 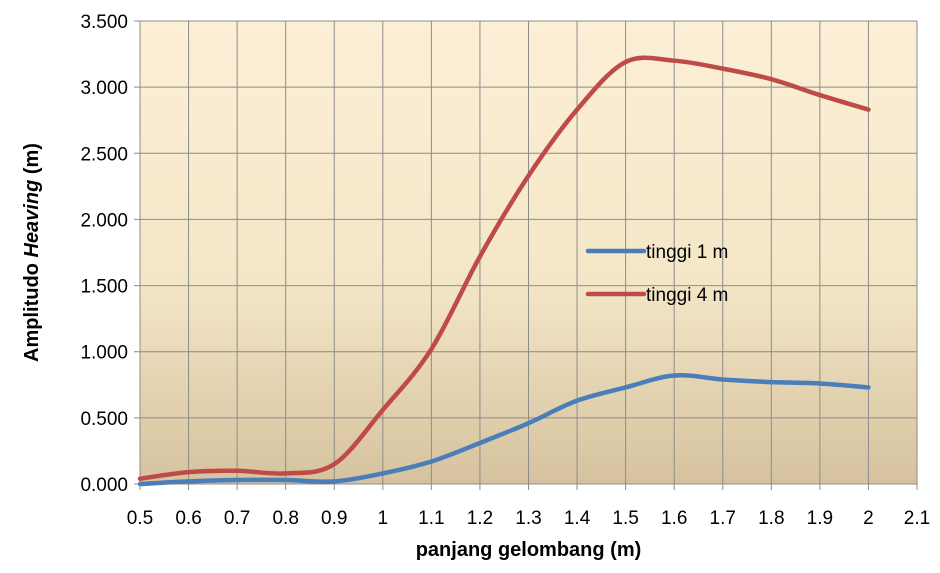 I want to click on x-tick-label: 1.1, so click(x=431, y=518).